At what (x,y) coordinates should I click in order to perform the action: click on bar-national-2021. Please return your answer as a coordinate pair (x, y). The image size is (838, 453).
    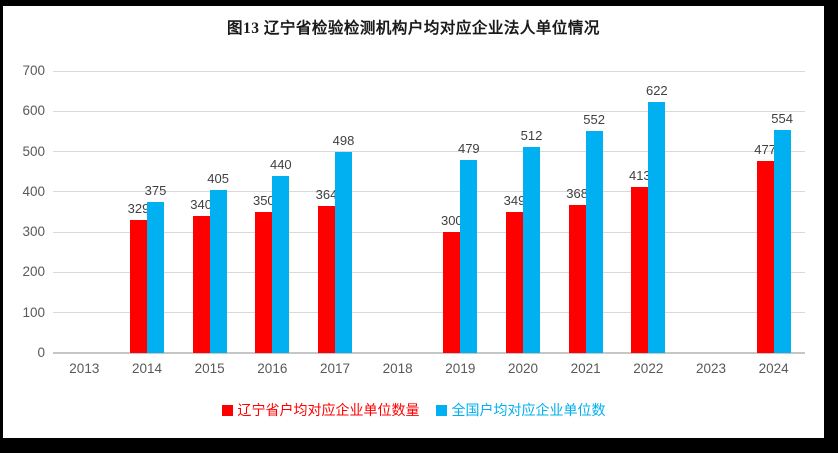
    Looking at the image, I should click on (594, 241).